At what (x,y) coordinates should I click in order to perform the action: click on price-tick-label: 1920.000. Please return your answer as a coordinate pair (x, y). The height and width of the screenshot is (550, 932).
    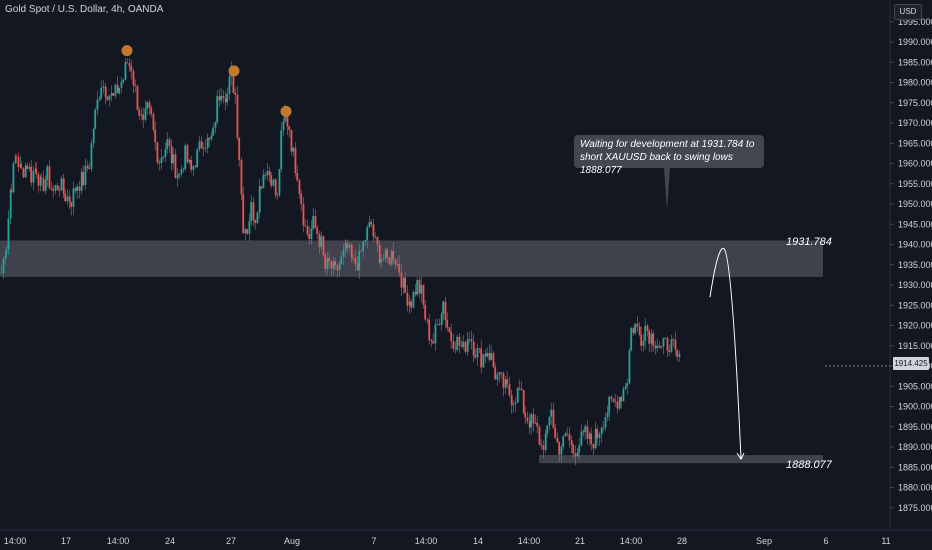
    Looking at the image, I should click on (915, 326).